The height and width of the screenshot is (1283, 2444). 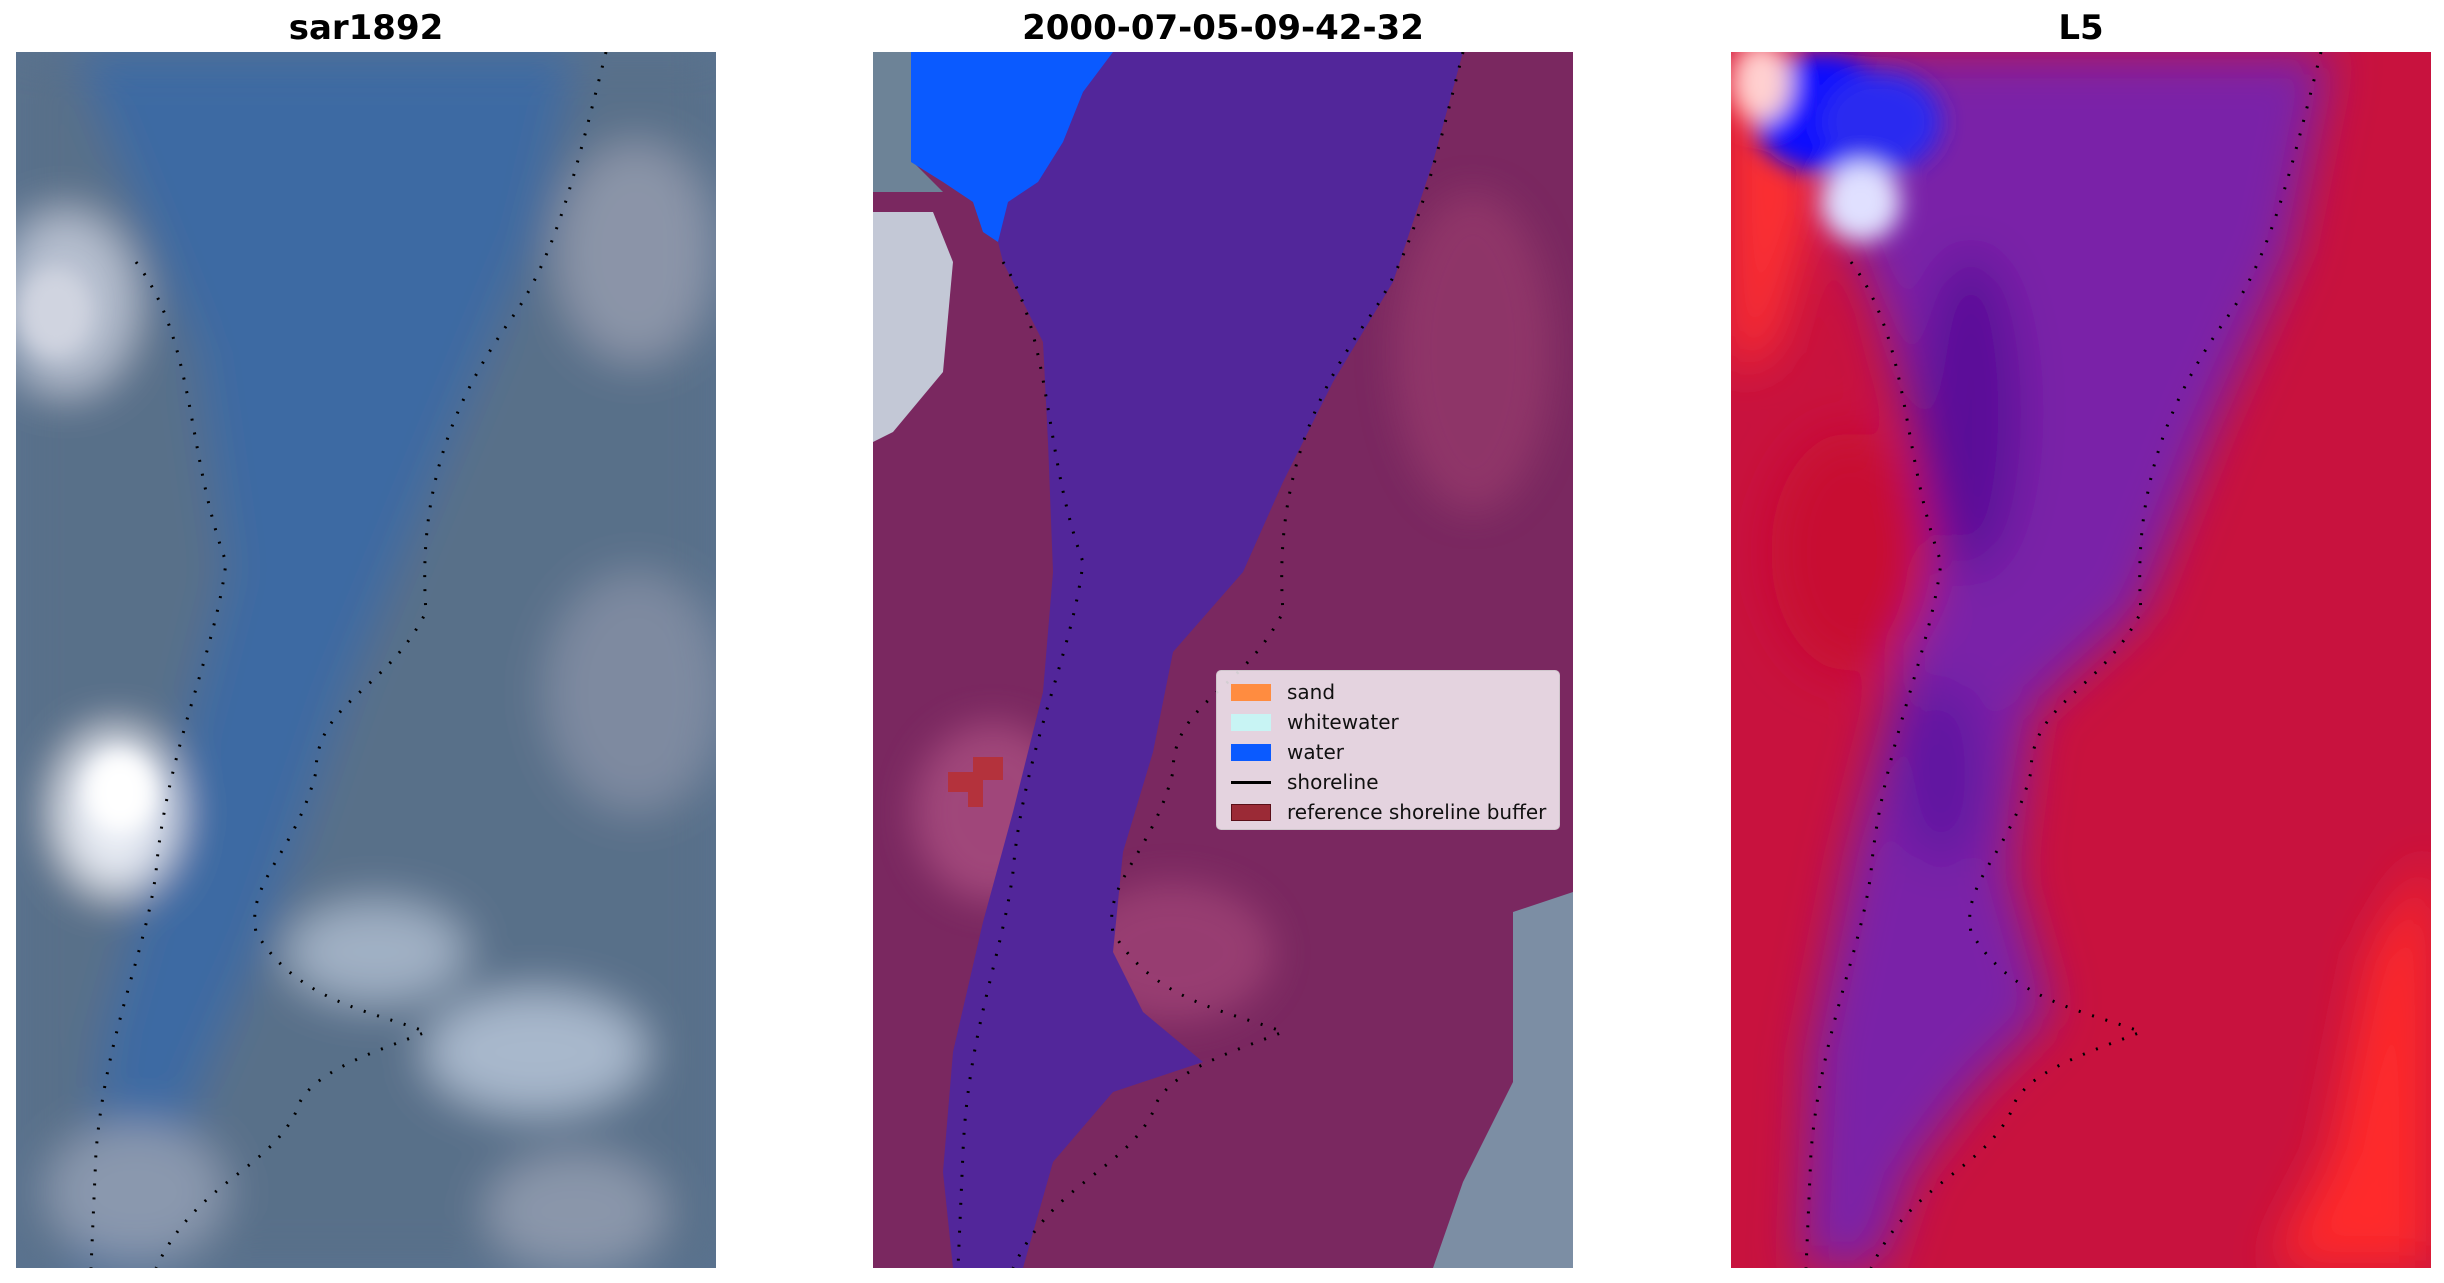 I want to click on legend-label-sand: sand, so click(x=1311, y=692).